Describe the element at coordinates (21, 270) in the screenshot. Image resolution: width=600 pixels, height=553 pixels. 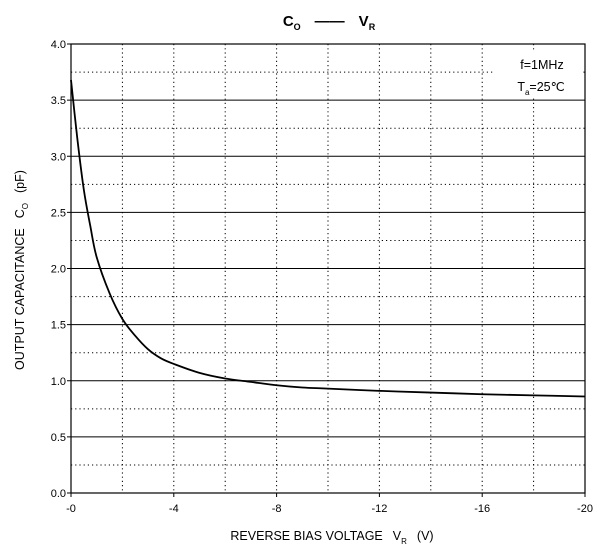
I see `y-axis-label: OUTPUT CAPACITANCECO(pF)` at that location.